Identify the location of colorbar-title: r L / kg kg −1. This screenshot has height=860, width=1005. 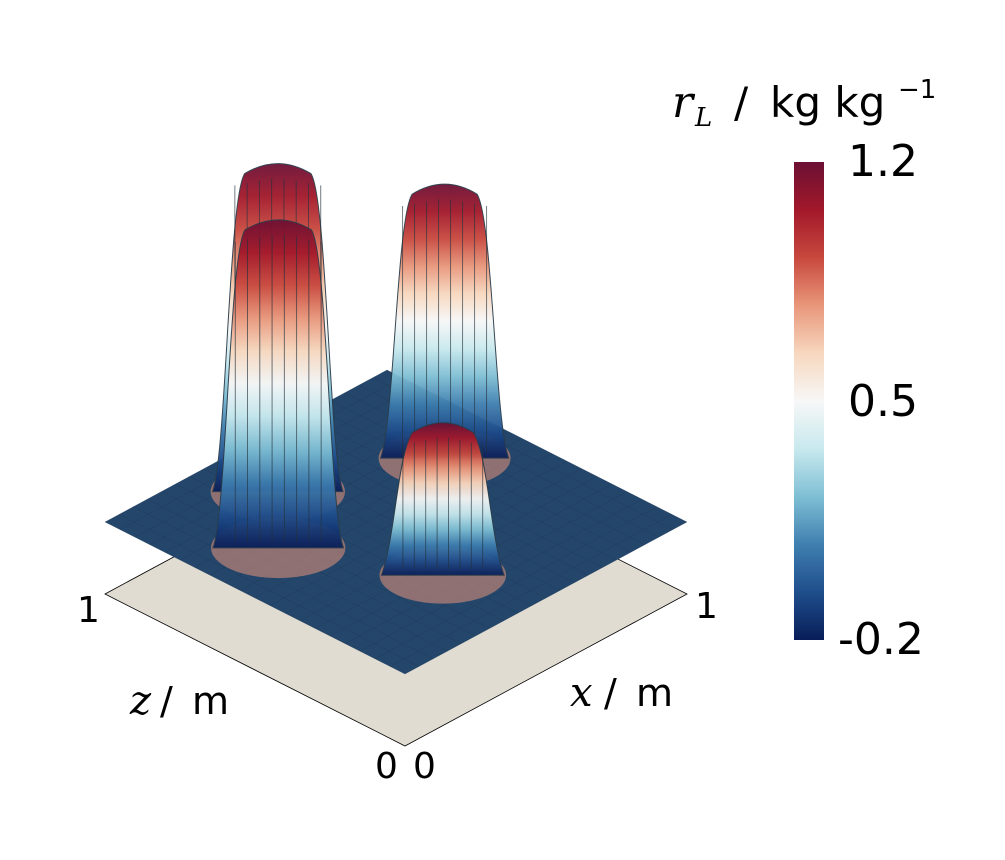
(804, 104).